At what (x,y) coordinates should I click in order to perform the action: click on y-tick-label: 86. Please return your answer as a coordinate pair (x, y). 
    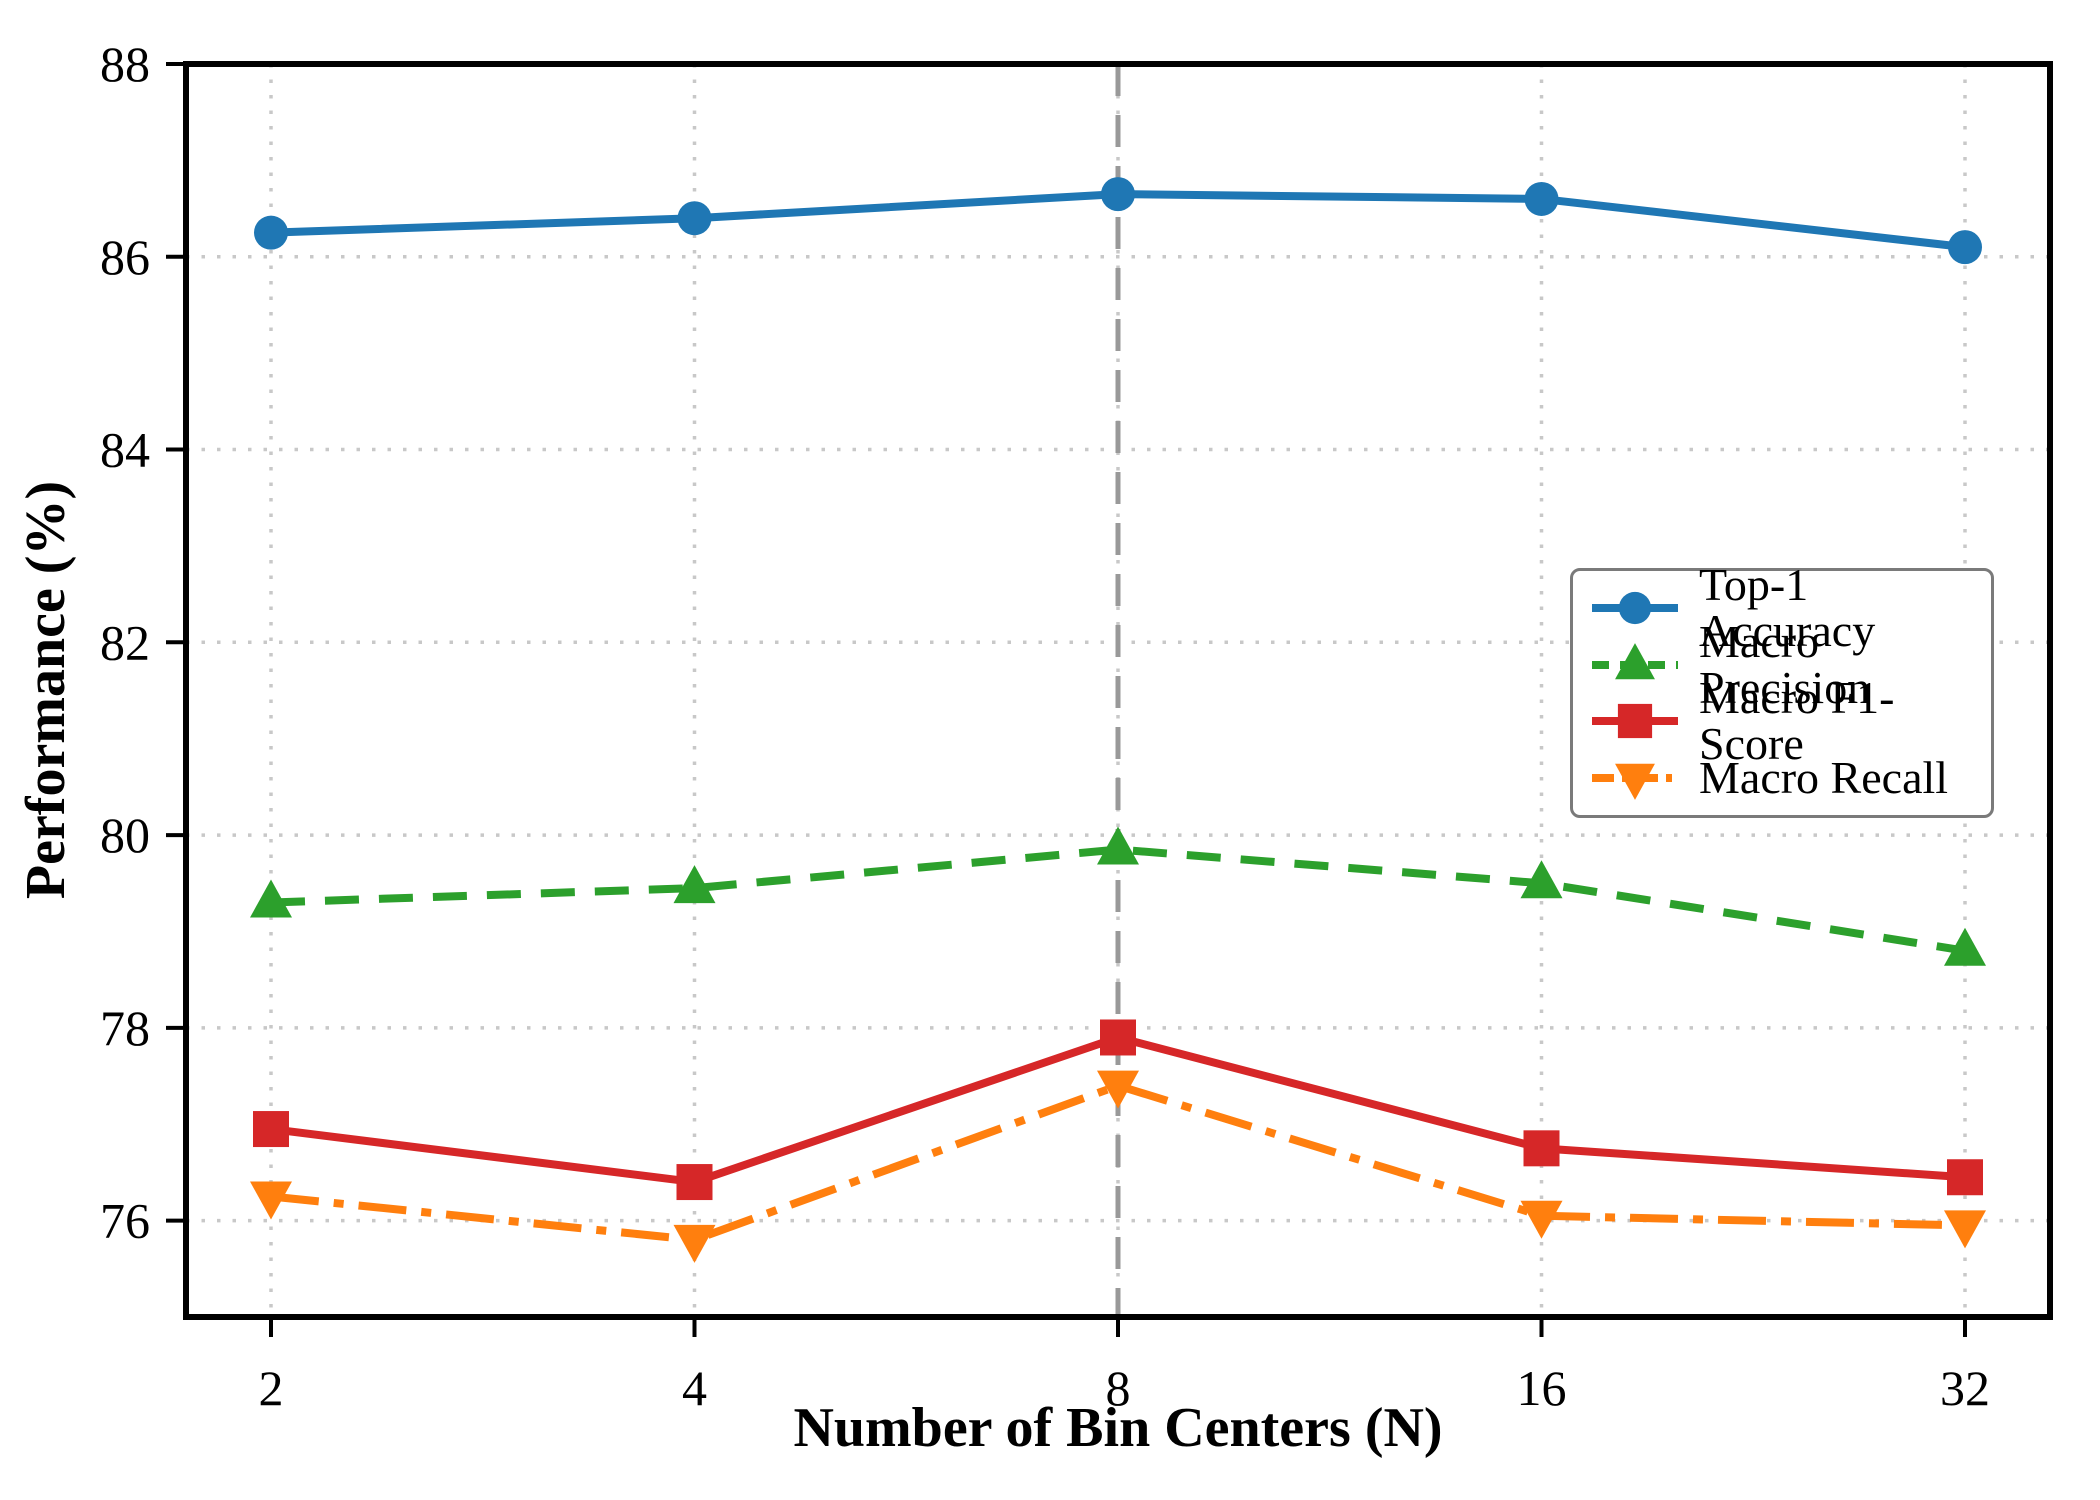
    Looking at the image, I should click on (125, 257).